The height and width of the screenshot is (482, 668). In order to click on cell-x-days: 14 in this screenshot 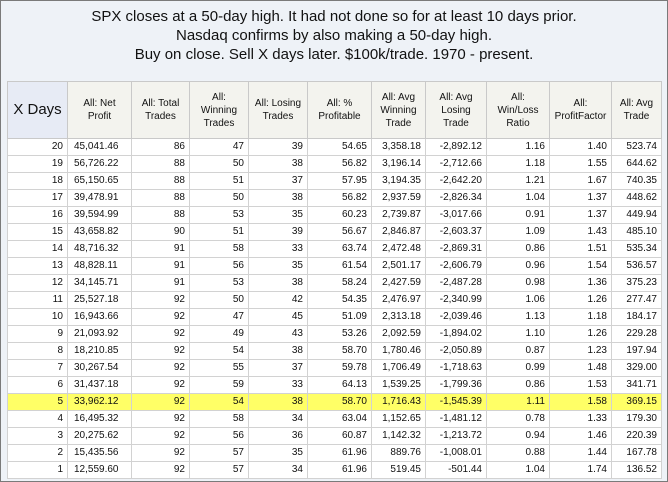, I will do `click(37, 249)`.